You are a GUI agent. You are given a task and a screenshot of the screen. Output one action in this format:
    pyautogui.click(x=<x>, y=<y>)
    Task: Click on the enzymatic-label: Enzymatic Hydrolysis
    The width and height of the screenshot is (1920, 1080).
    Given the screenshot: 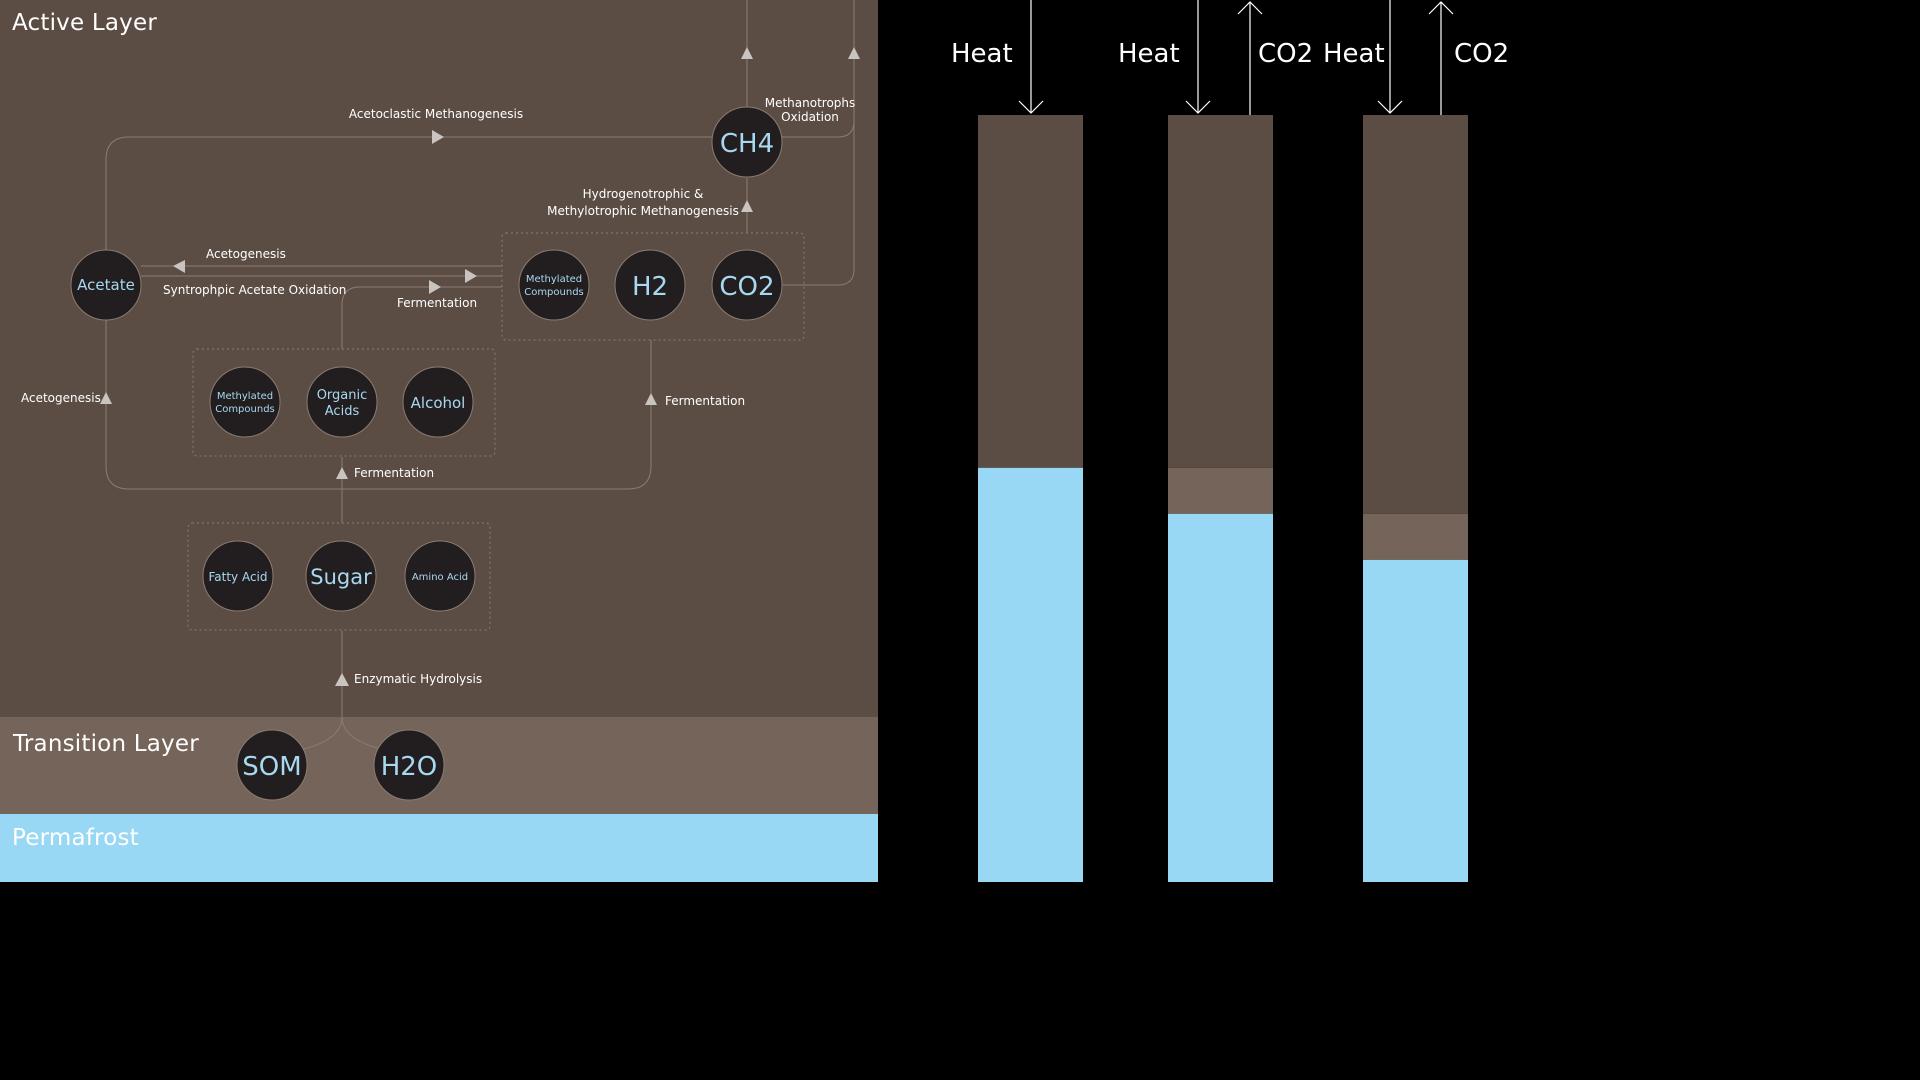 What is the action you would take?
    pyautogui.click(x=418, y=679)
    